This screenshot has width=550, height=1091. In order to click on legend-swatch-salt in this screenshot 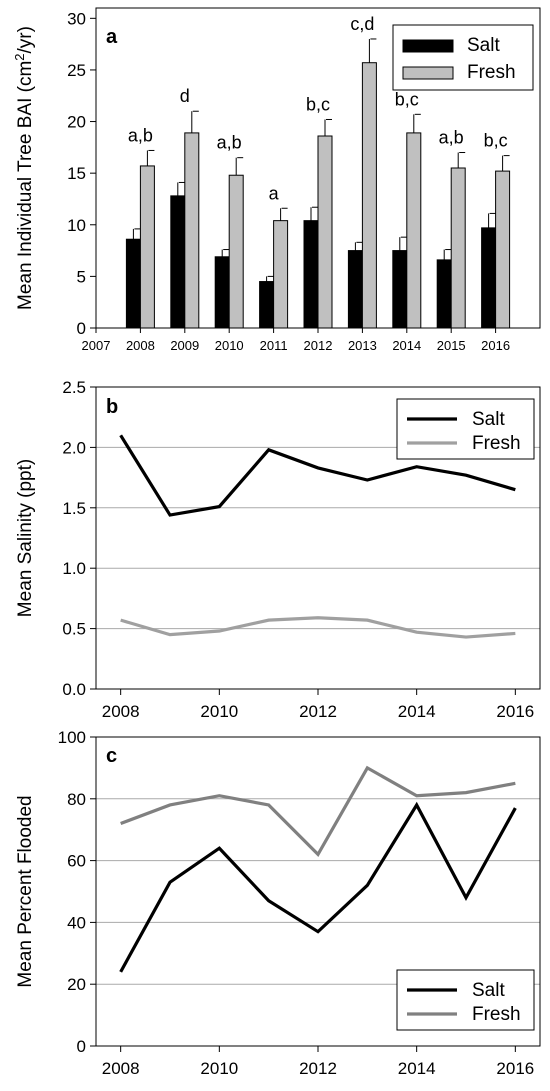, I will do `click(428, 46)`.